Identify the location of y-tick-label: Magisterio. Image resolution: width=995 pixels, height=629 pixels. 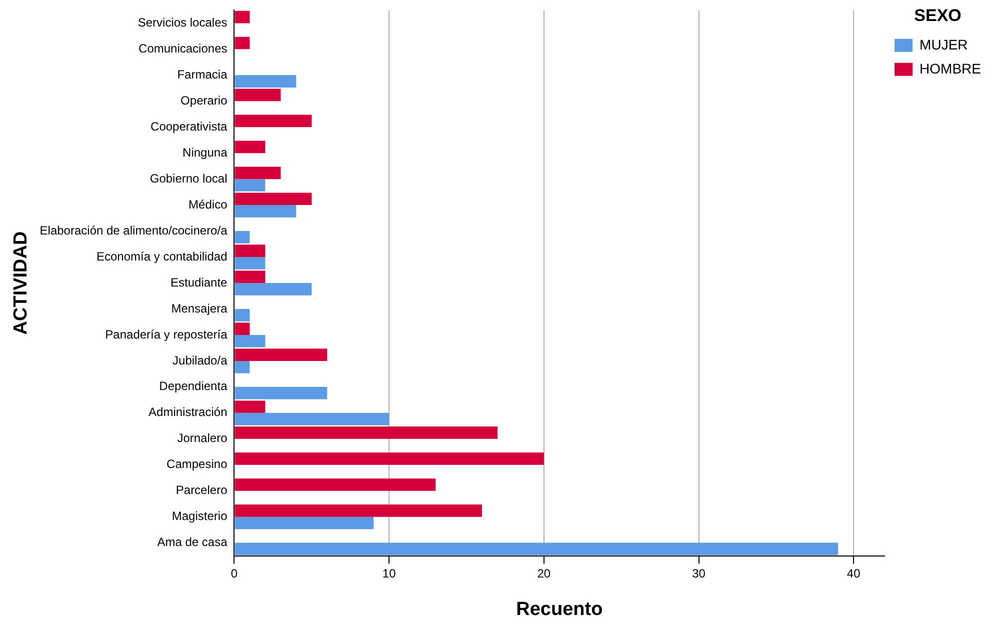
(200, 516).